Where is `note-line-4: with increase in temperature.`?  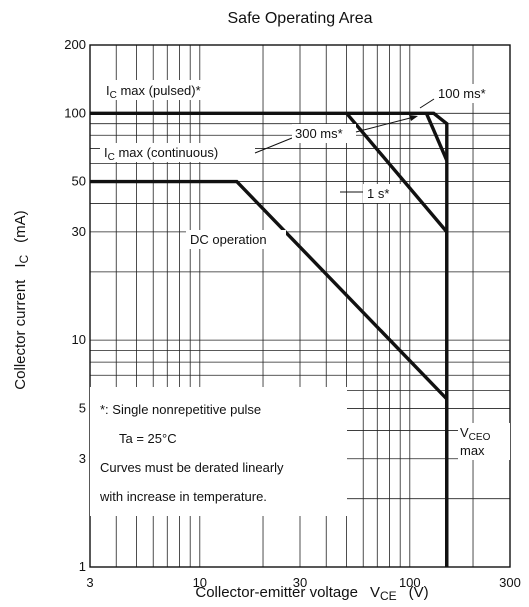
note-line-4: with increase in temperature. is located at coordinates (183, 496).